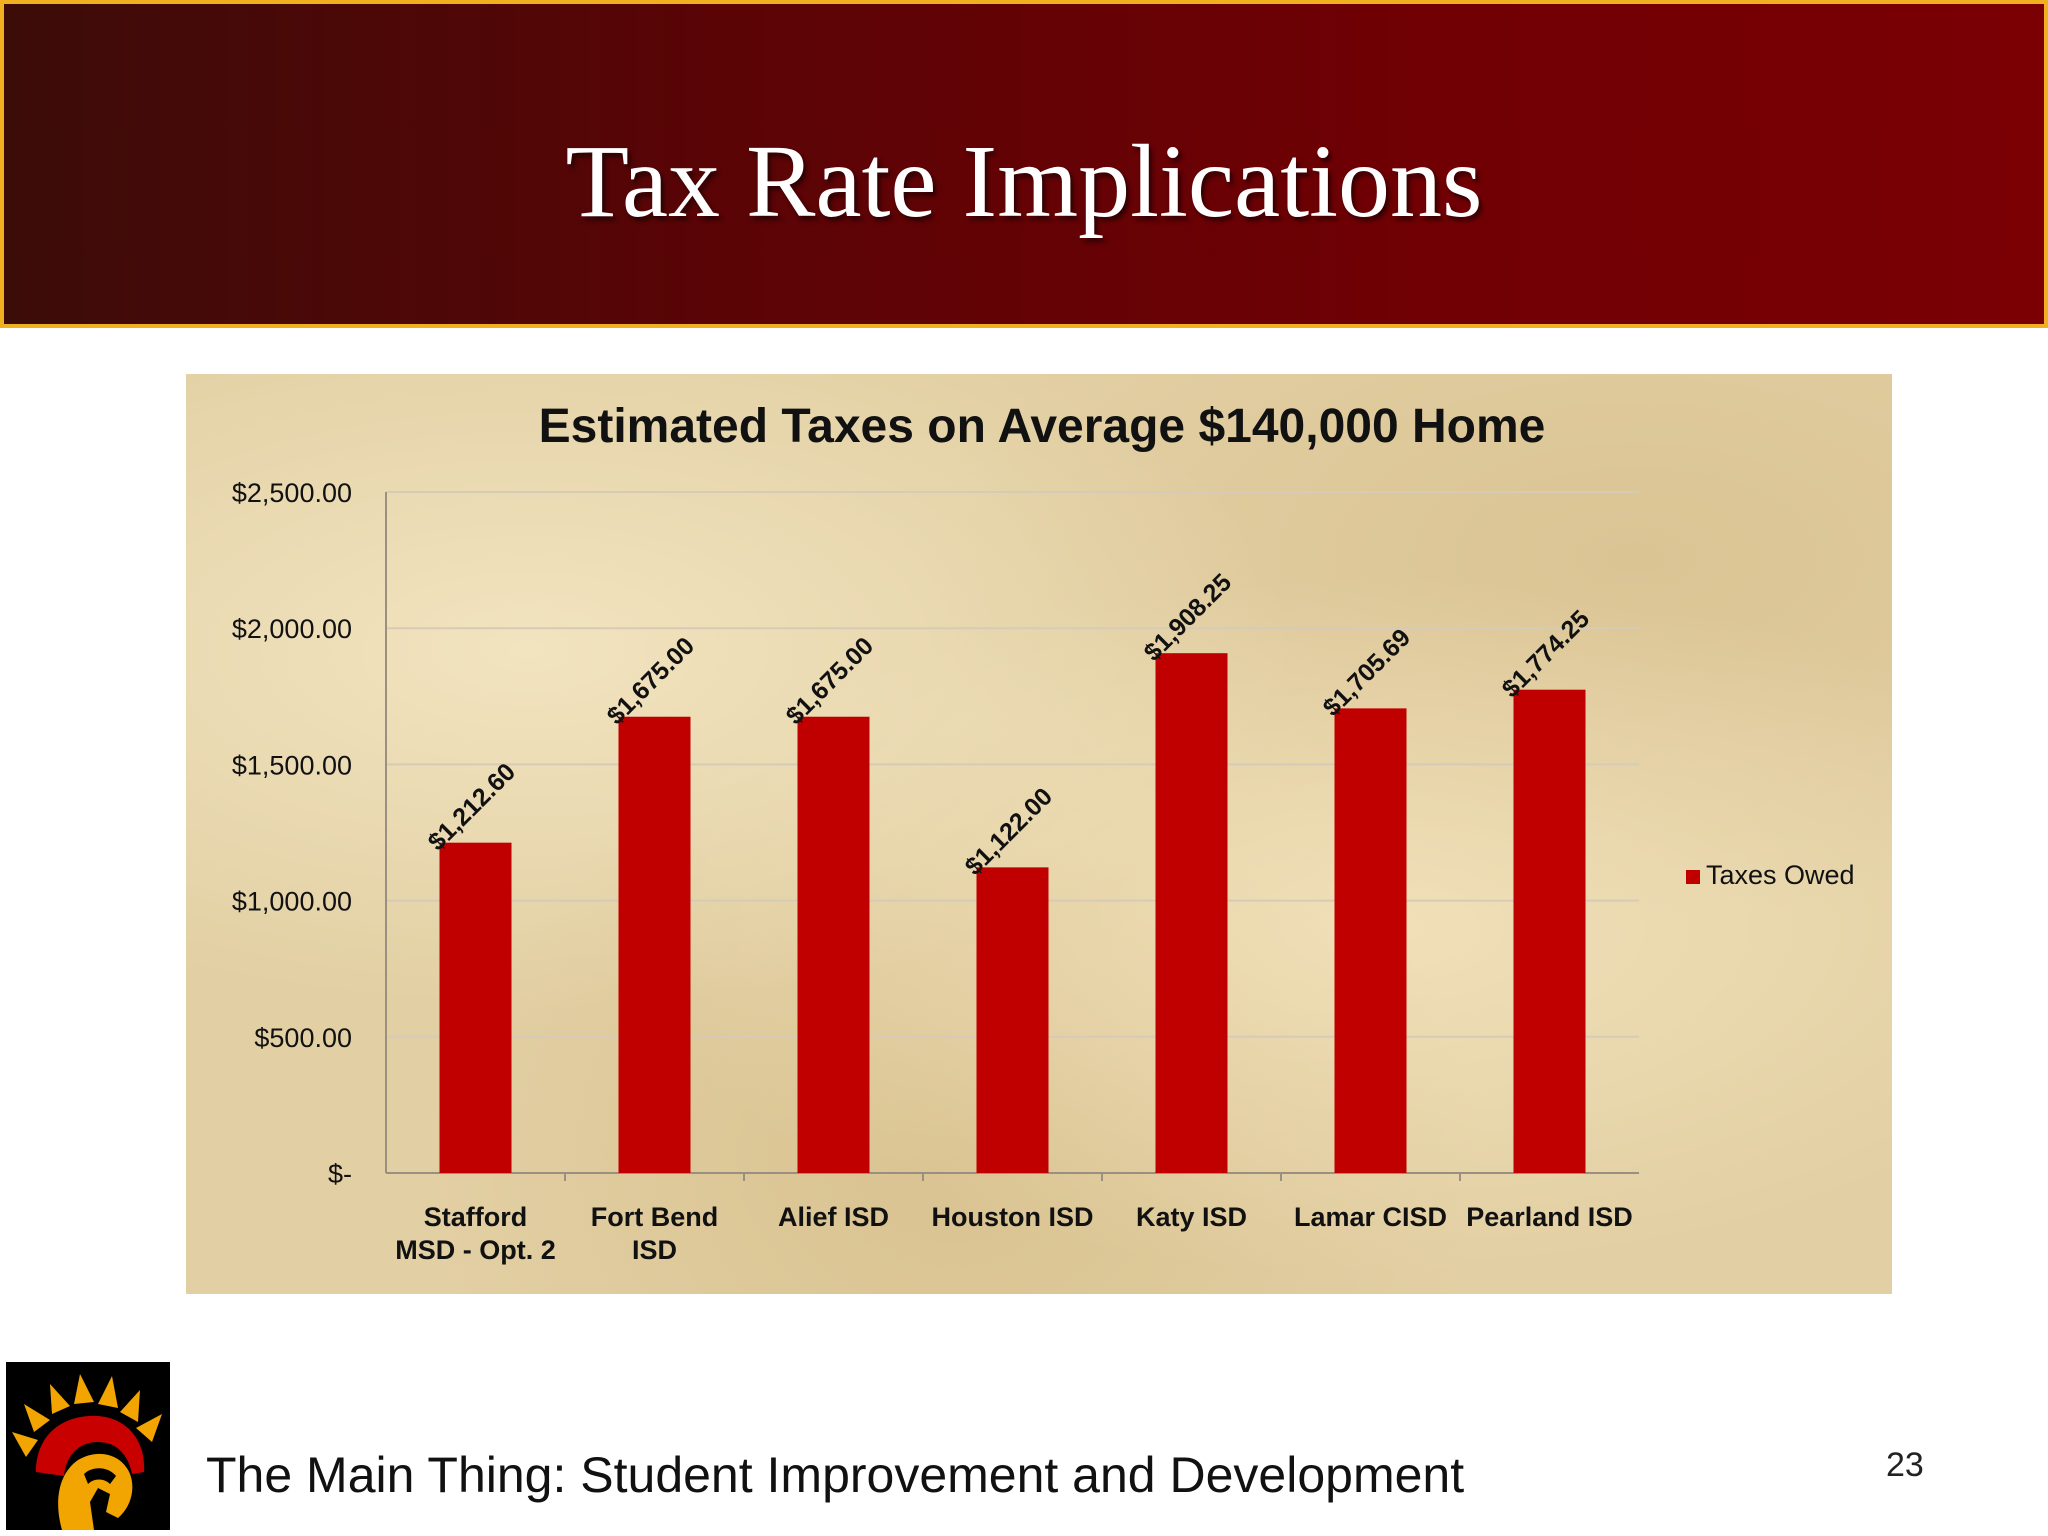 The image size is (2048, 1536). I want to click on category-label: Fort Bend, so click(655, 1217).